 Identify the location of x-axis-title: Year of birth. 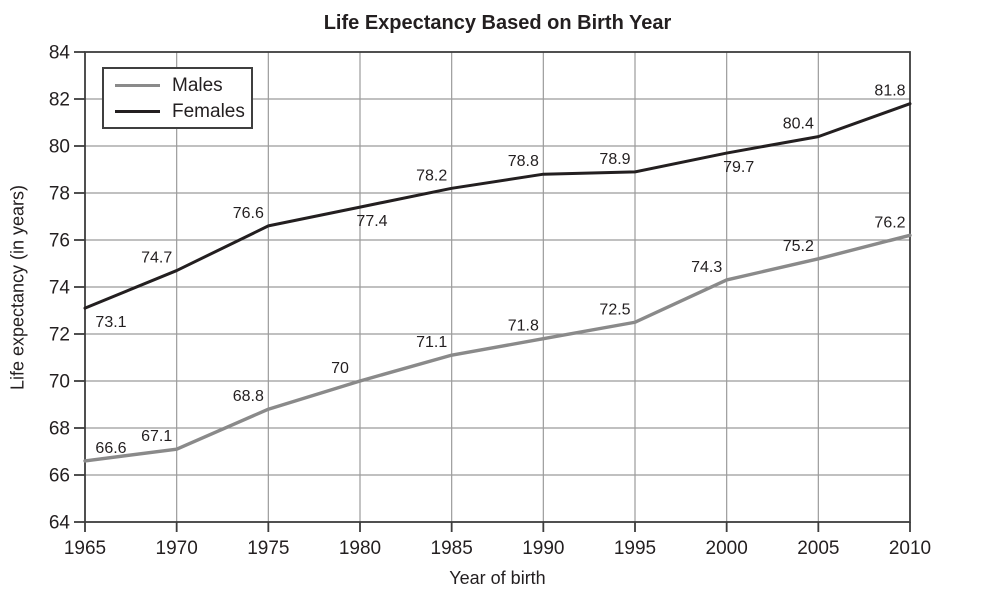
(497, 578).